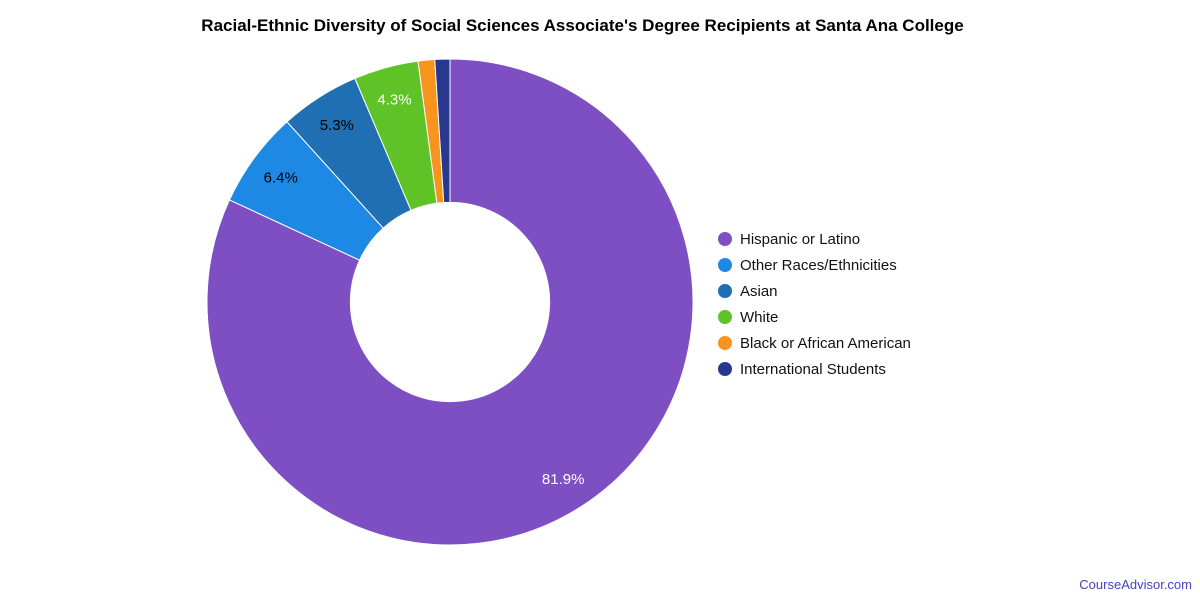  What do you see at coordinates (563, 479) in the screenshot?
I see `slice-data-label: 81.9%` at bounding box center [563, 479].